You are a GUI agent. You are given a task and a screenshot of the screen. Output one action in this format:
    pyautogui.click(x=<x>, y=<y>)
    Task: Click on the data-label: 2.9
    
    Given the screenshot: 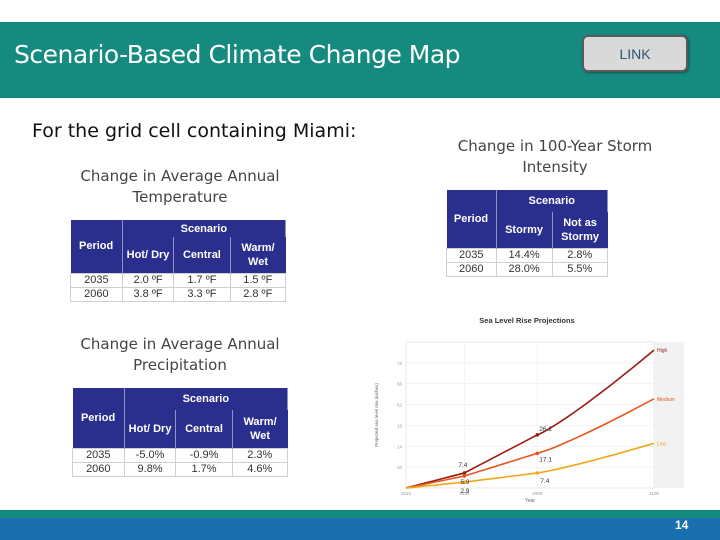 What is the action you would take?
    pyautogui.click(x=464, y=491)
    